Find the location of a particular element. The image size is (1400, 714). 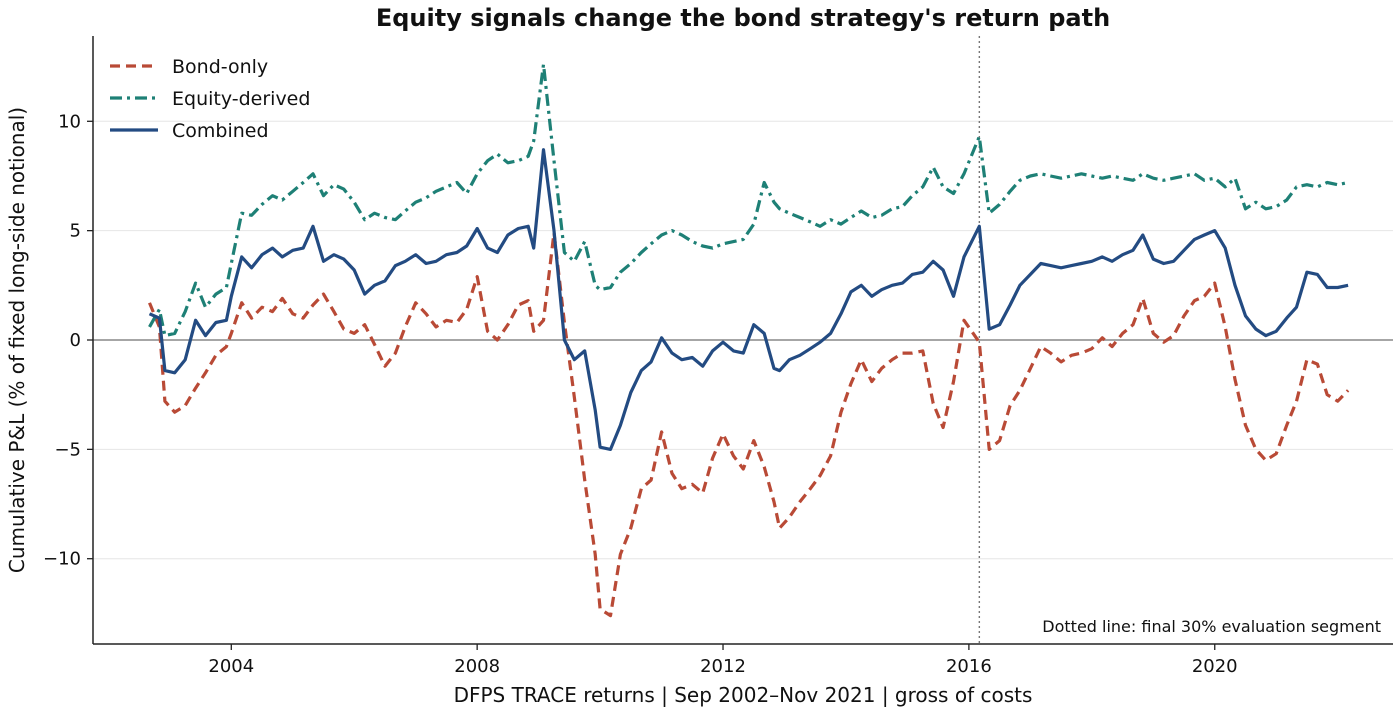

x-ticks: 2004 2008 2012 2016 2020 is located at coordinates (723, 660).